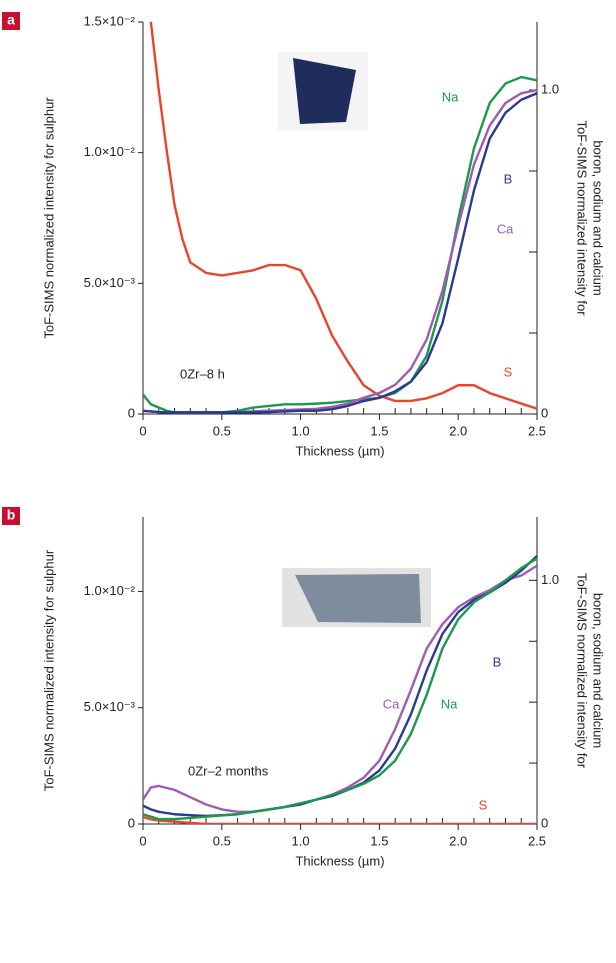  Describe the element at coordinates (228, 770) in the screenshot. I see `annotation: 0Zr–2 months` at that location.